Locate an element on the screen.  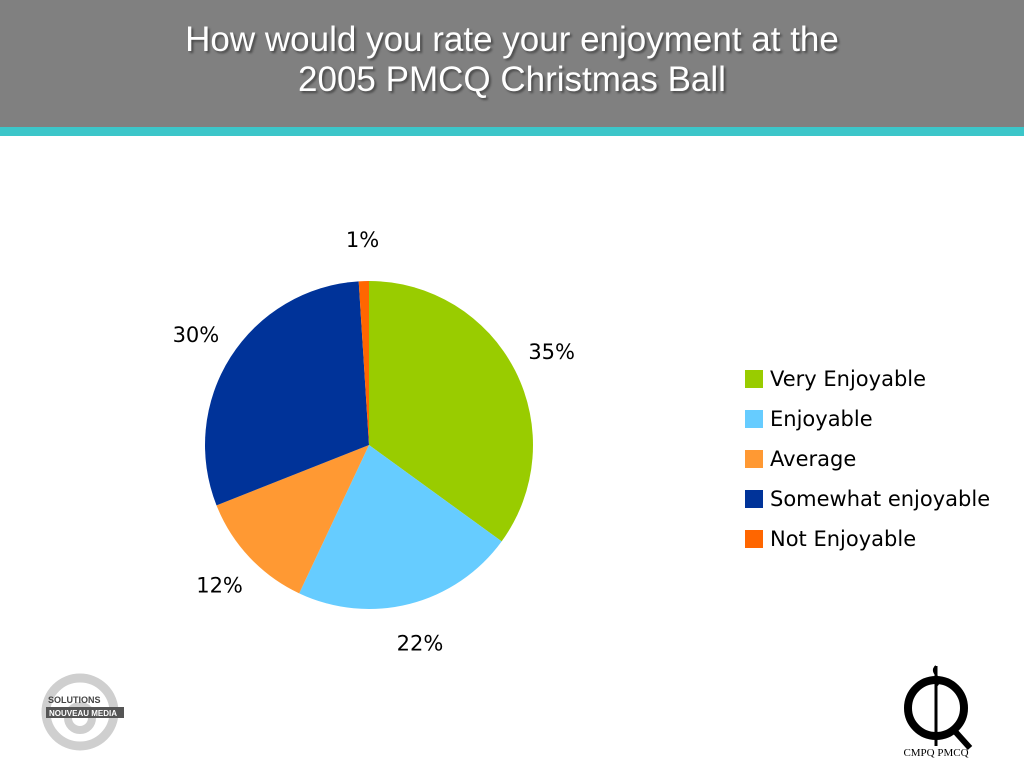
pie-label-not-enjoyable: 1% is located at coordinates (362, 240).